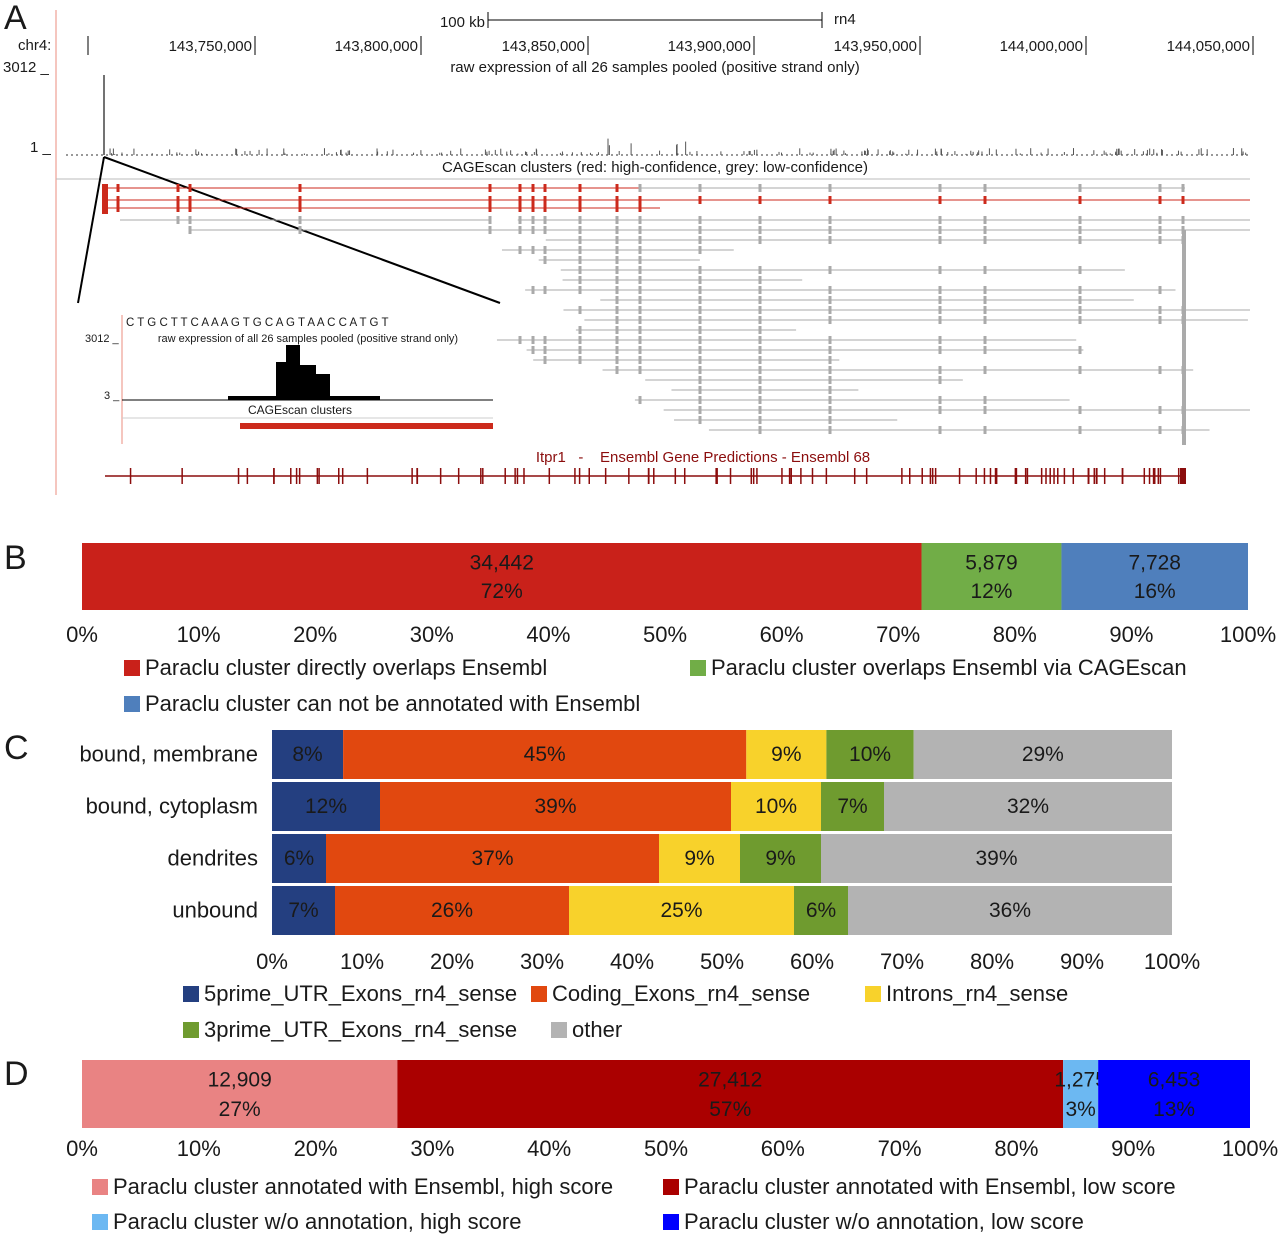  Describe the element at coordinates (548, 634) in the screenshot. I see `x-tick-label: 40%` at that location.